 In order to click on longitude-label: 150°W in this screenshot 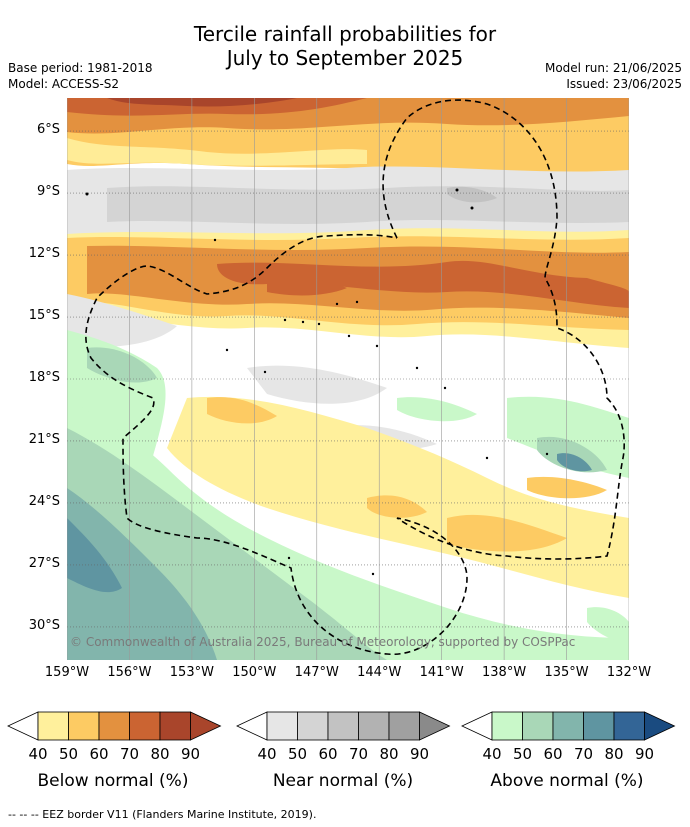, I will do `click(254, 672)`.